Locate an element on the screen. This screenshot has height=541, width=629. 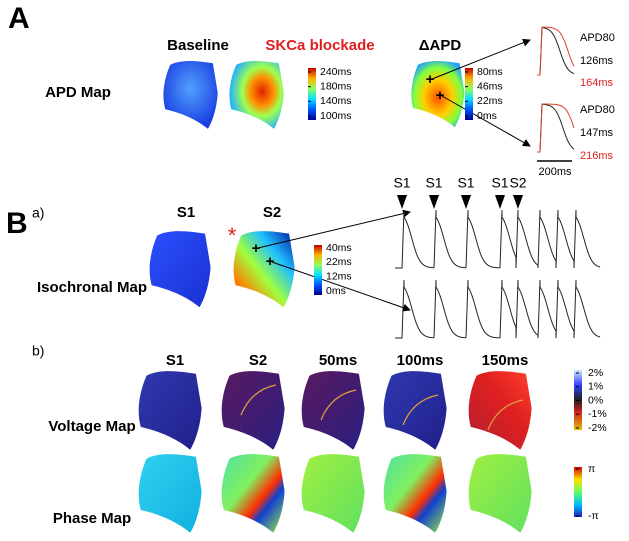
colorbar-label: -π is located at coordinates (593, 516).